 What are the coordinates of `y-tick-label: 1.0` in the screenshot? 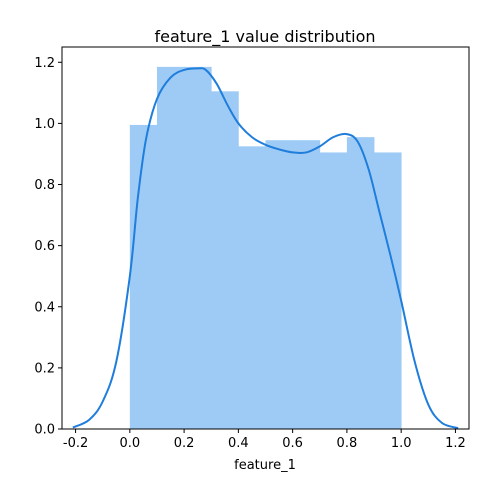 It's located at (44, 124).